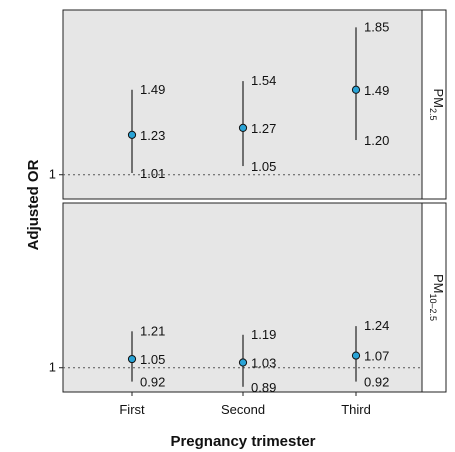 The width and height of the screenshot is (455, 452). Describe the element at coordinates (376, 325) in the screenshot. I see `upper-ci-label: 1.24` at that location.